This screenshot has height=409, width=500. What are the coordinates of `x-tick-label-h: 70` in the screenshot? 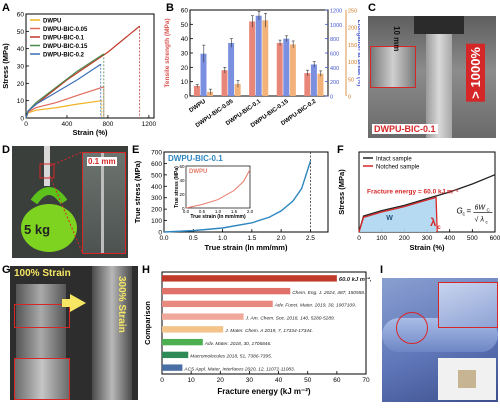 It's located at (366, 380).